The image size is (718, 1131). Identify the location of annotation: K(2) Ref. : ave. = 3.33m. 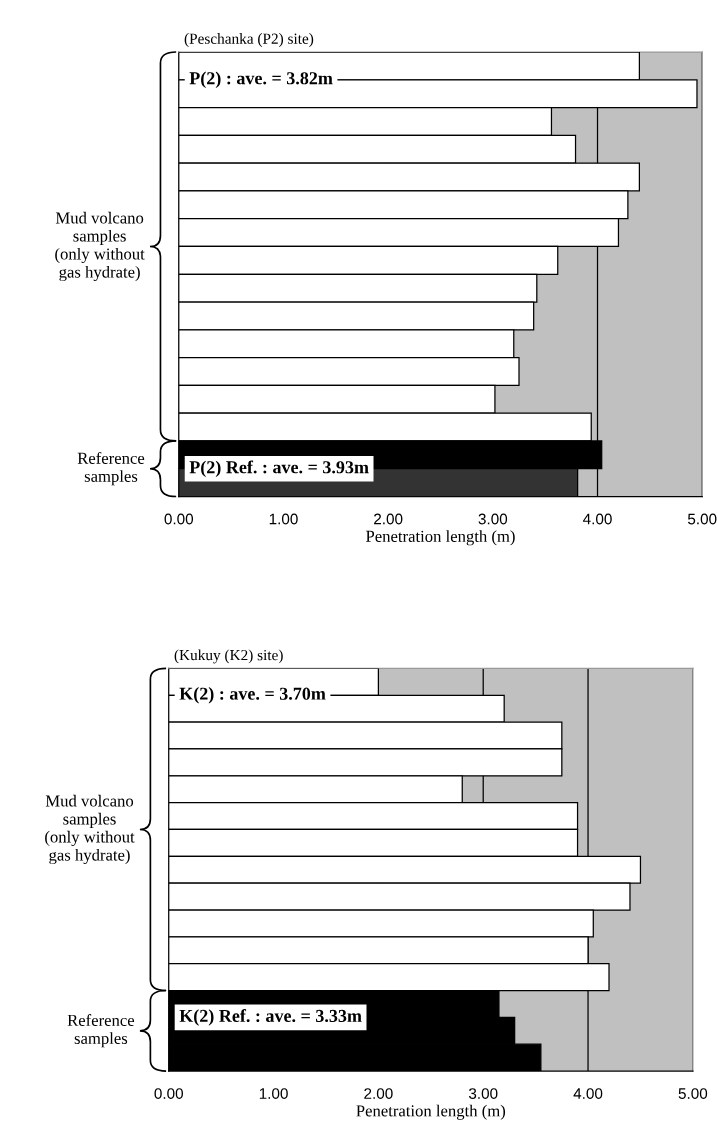
(270, 1017).